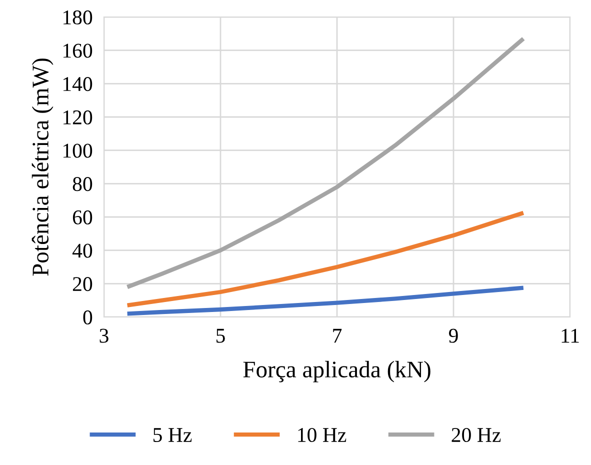 The height and width of the screenshot is (465, 591). What do you see at coordinates (104, 335) in the screenshot?
I see `x-tick-label: 3` at bounding box center [104, 335].